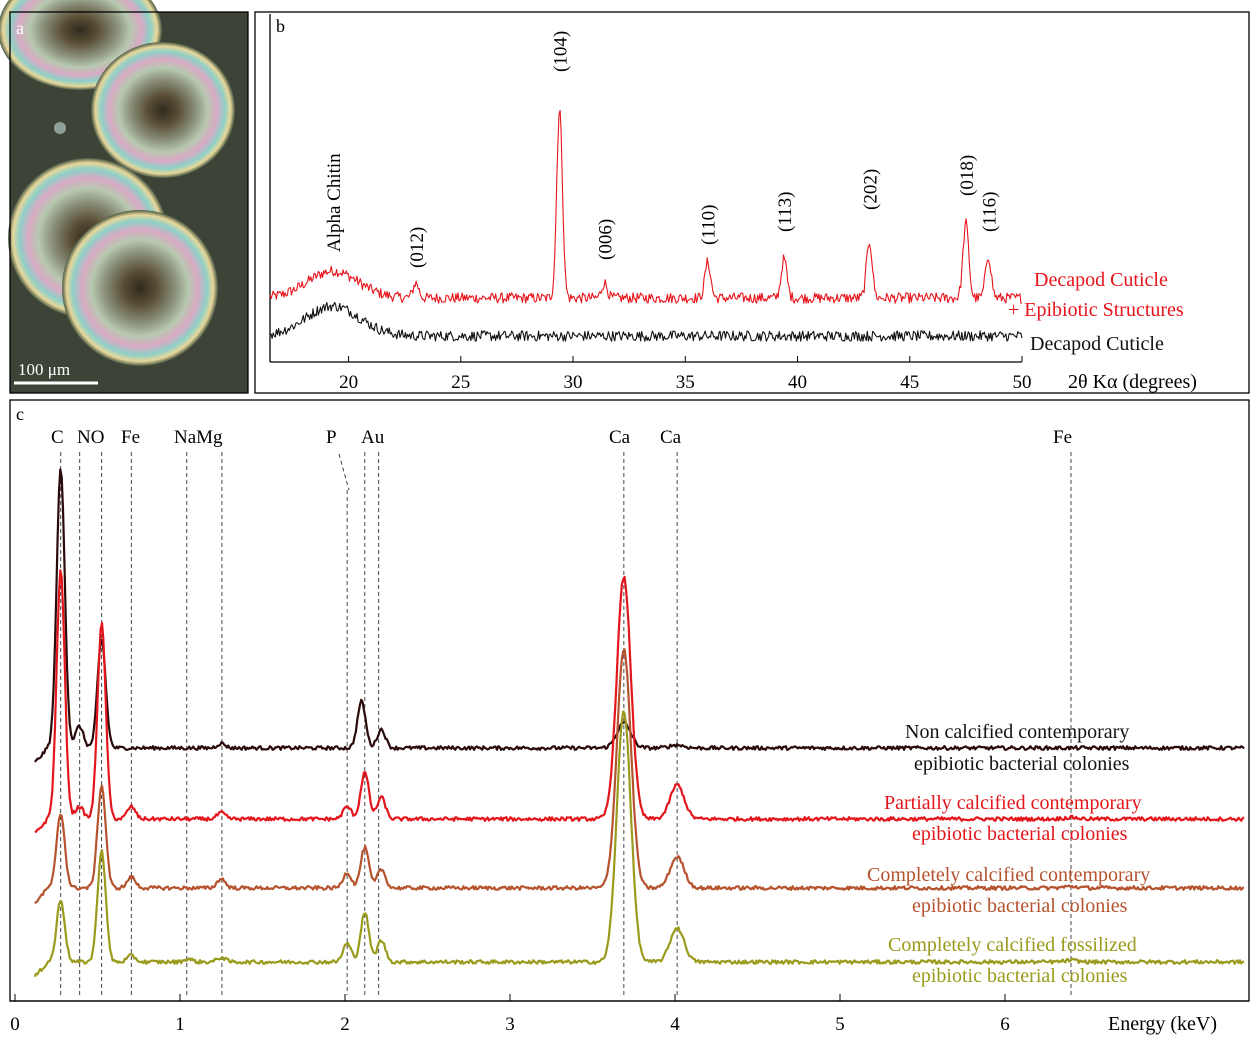 The image size is (1252, 1039). Describe the element at coordinates (785, 212) in the screenshot. I see `peak-label: (113)` at that location.